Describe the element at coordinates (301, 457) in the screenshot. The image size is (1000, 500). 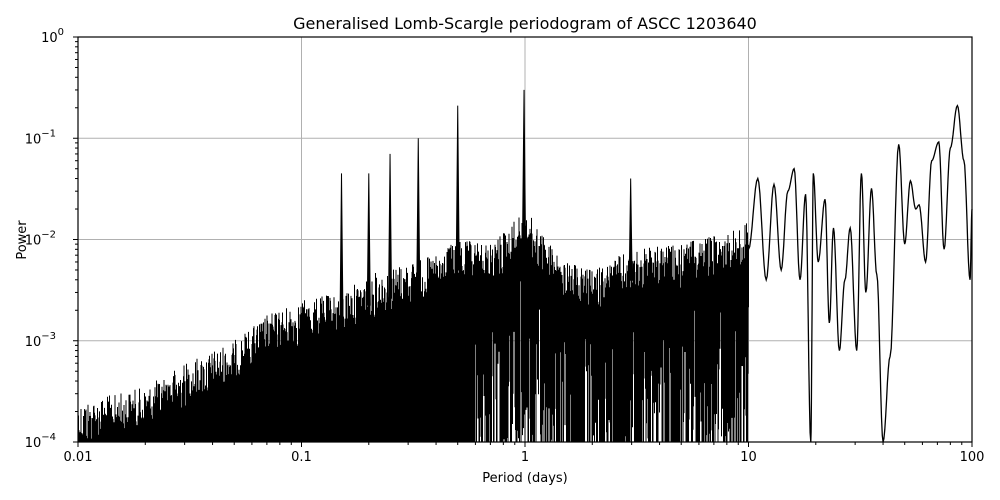
I see `x-tick-label: 0.1` at that location.